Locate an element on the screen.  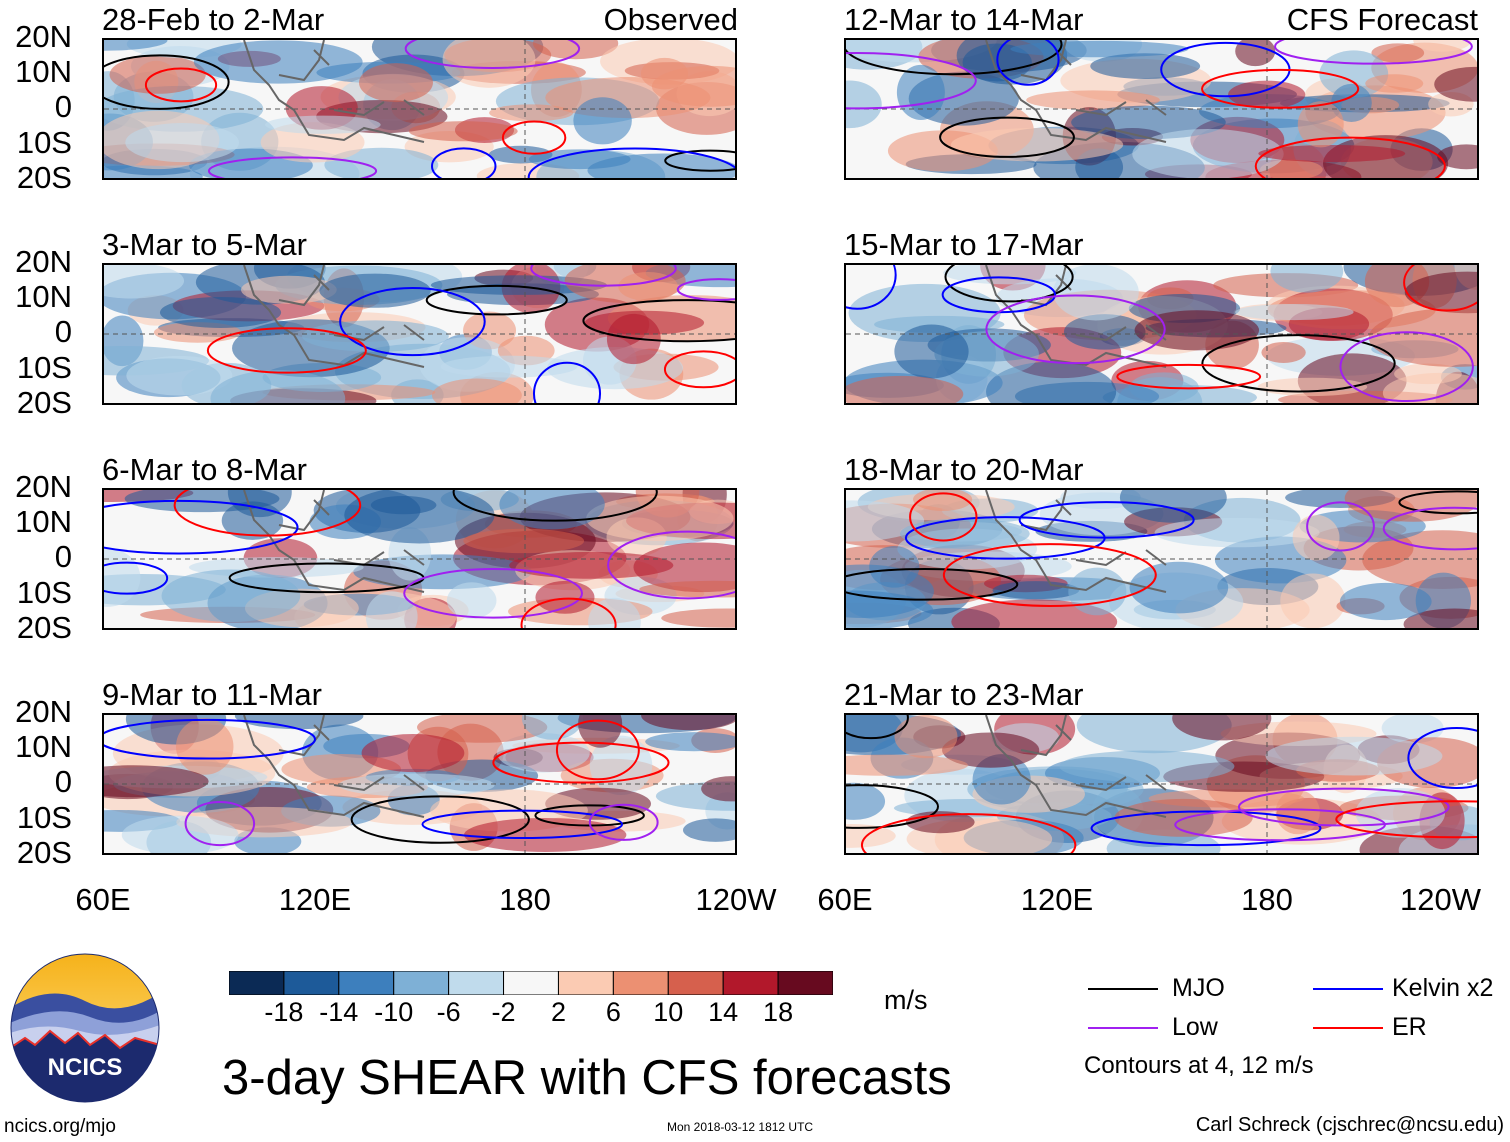
colorbar-units: m/s is located at coordinates (906, 1000).